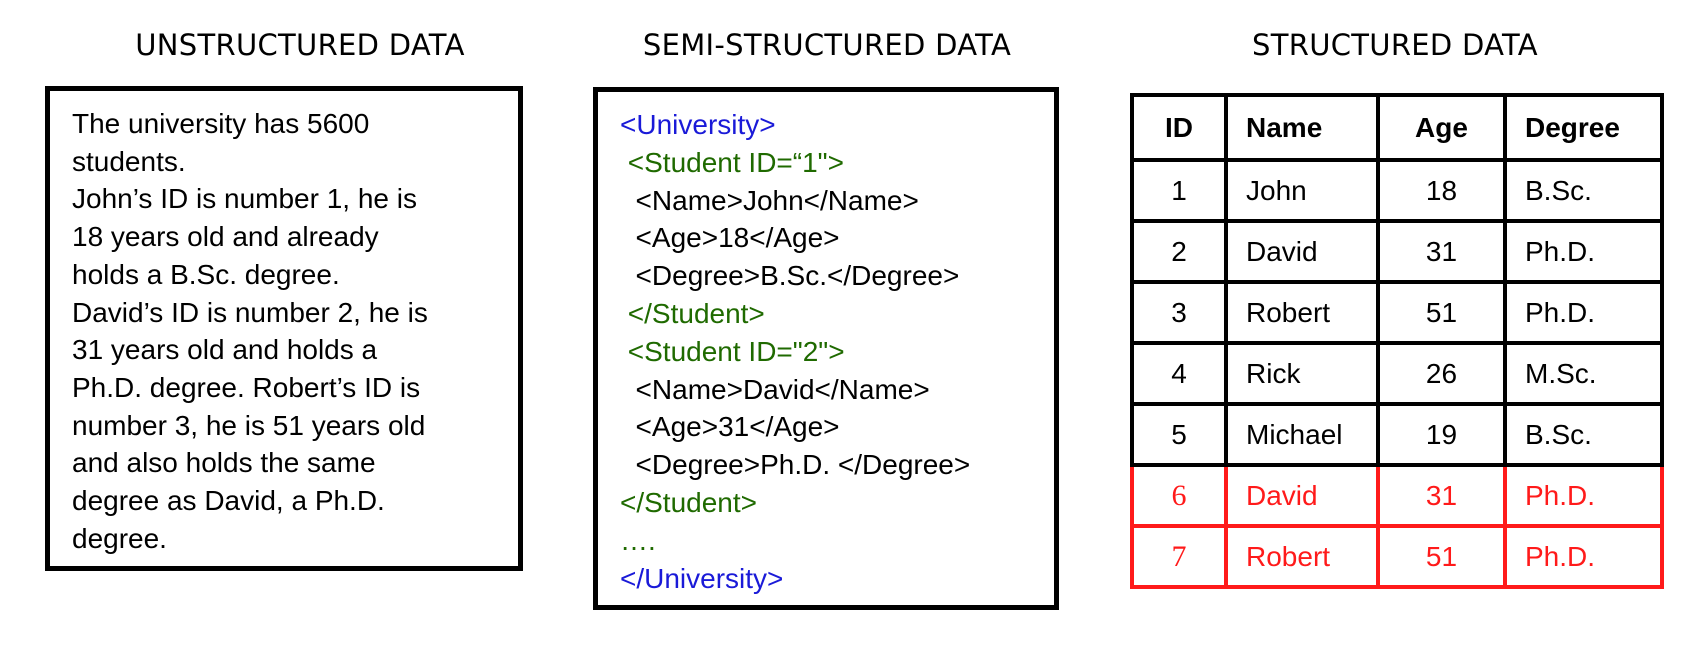 The height and width of the screenshot is (650, 1698). What do you see at coordinates (1179, 373) in the screenshot?
I see `cell-id: 4` at bounding box center [1179, 373].